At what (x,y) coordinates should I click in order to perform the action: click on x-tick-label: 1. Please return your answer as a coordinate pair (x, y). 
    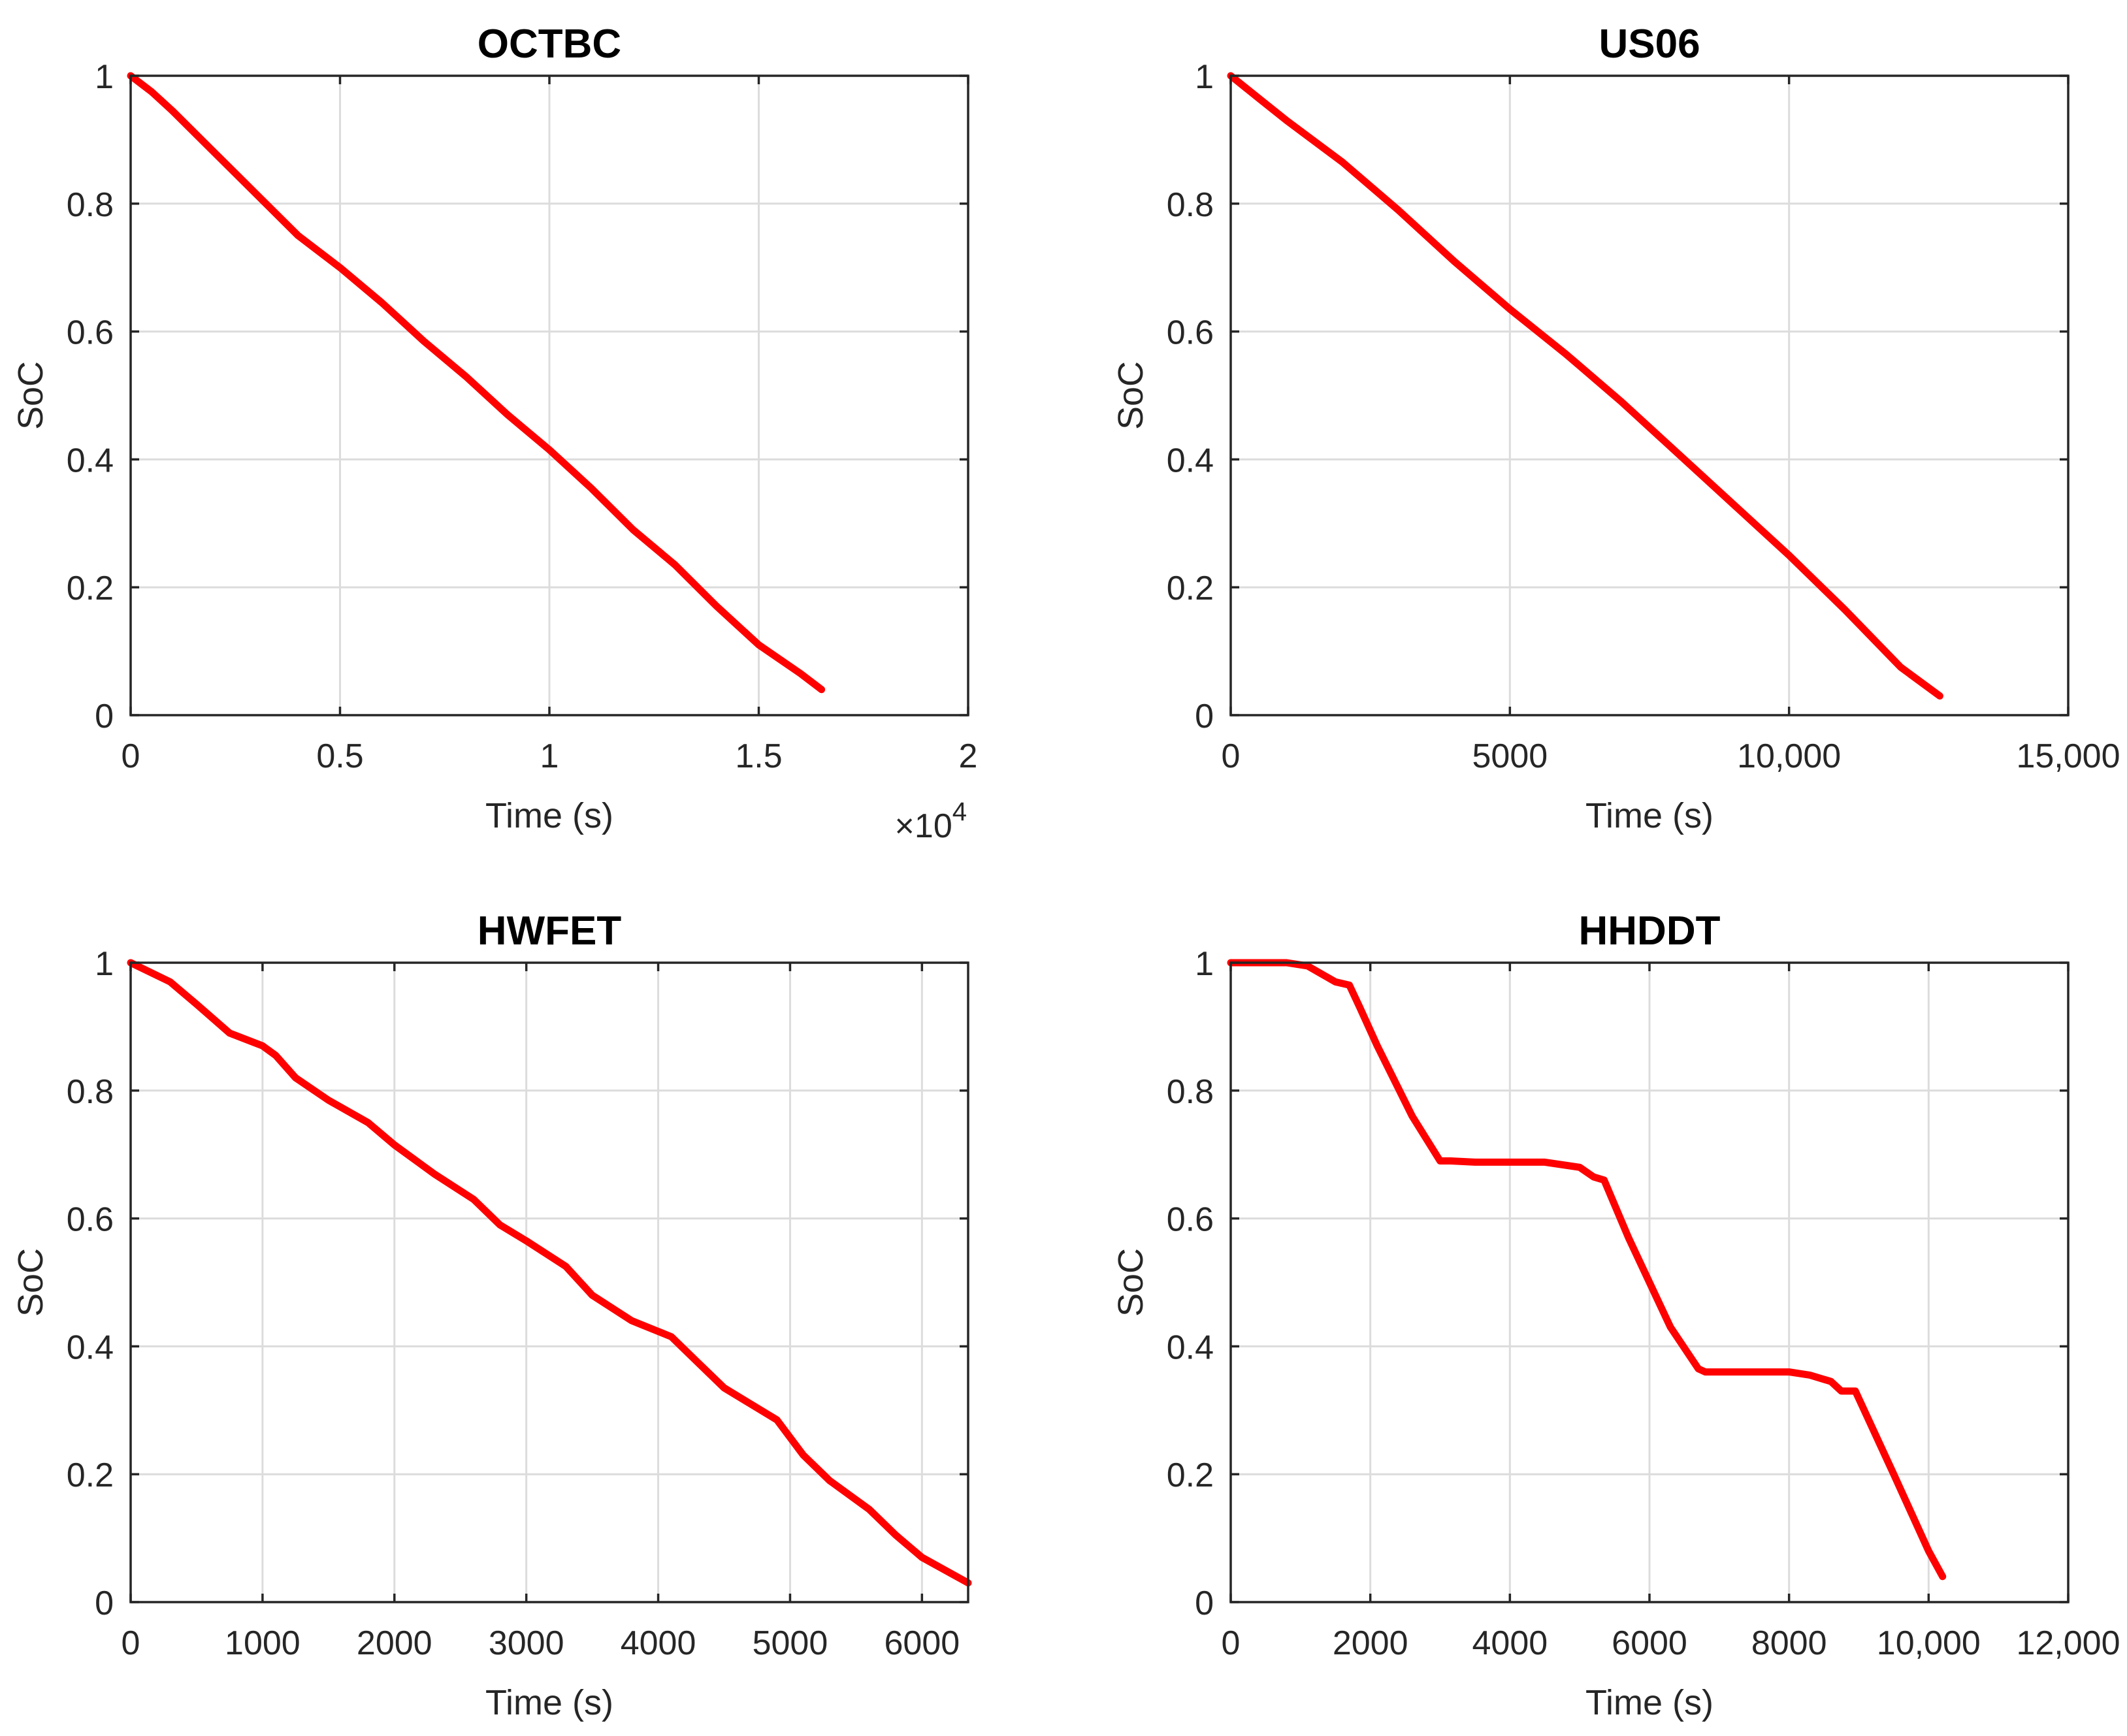
    Looking at the image, I should click on (549, 756).